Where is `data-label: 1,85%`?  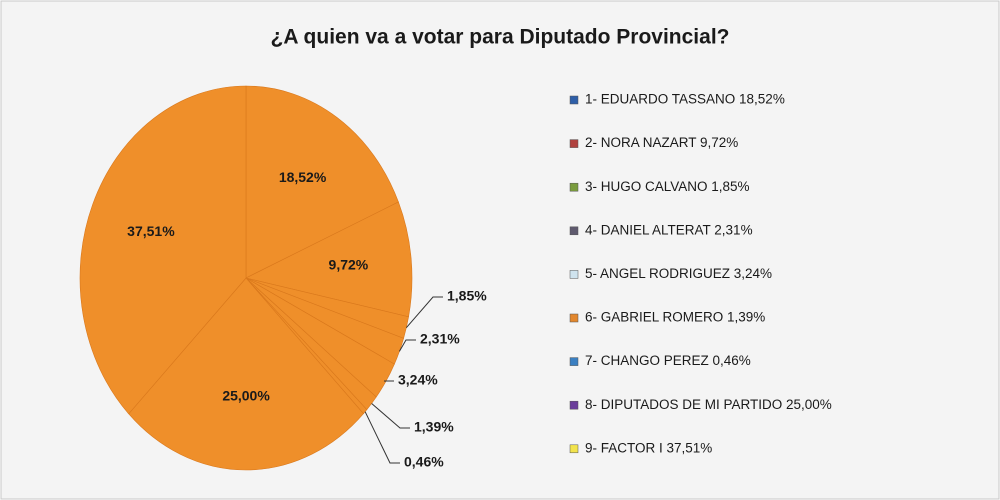
data-label: 1,85% is located at coordinates (467, 296).